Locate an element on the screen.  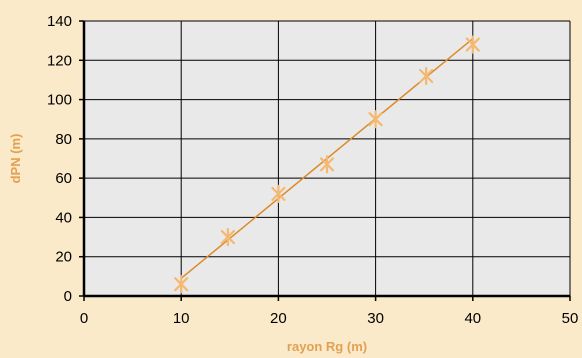
y-tick-label: 60 is located at coordinates (63, 178).